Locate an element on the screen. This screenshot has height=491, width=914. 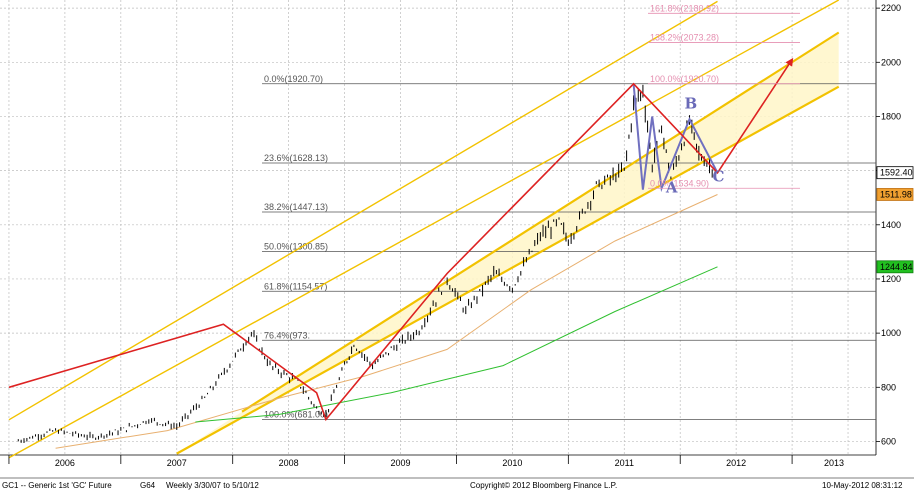
ytick-label-1200: 1200 is located at coordinates (891, 279).